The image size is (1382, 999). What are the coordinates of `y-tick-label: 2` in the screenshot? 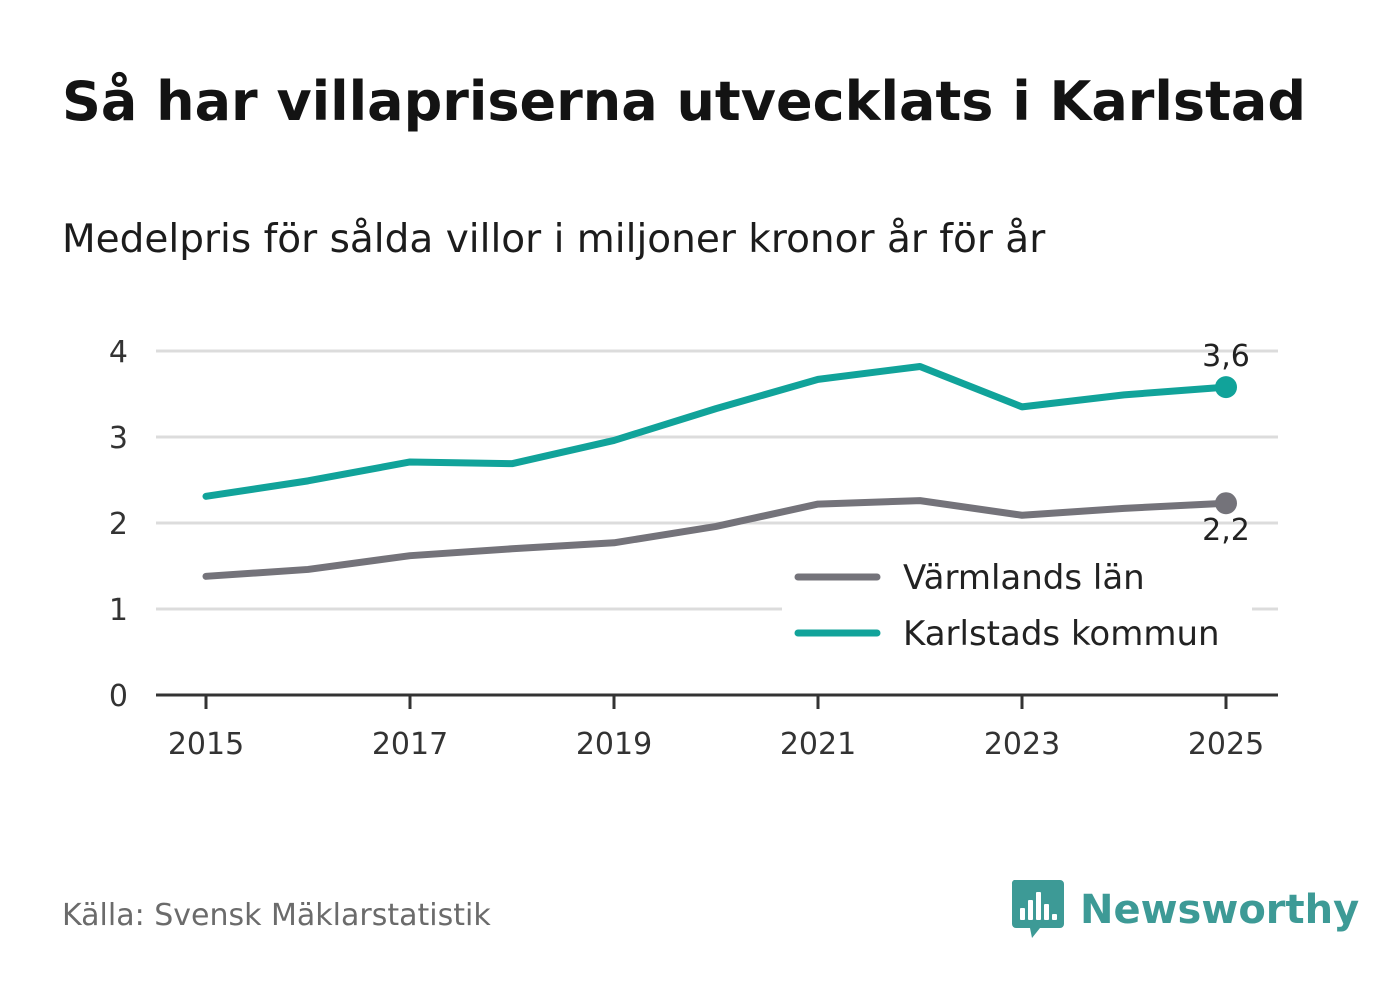 It's located at (118, 524).